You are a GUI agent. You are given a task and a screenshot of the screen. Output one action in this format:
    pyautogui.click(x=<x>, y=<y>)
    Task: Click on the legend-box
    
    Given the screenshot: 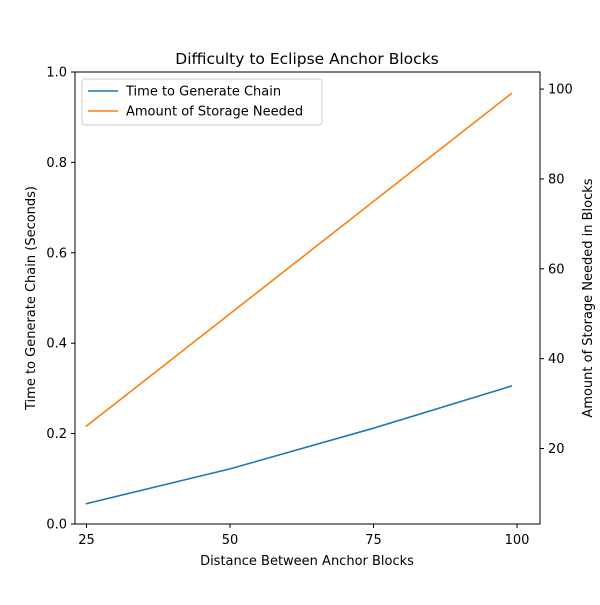 What is the action you would take?
    pyautogui.click(x=202, y=102)
    